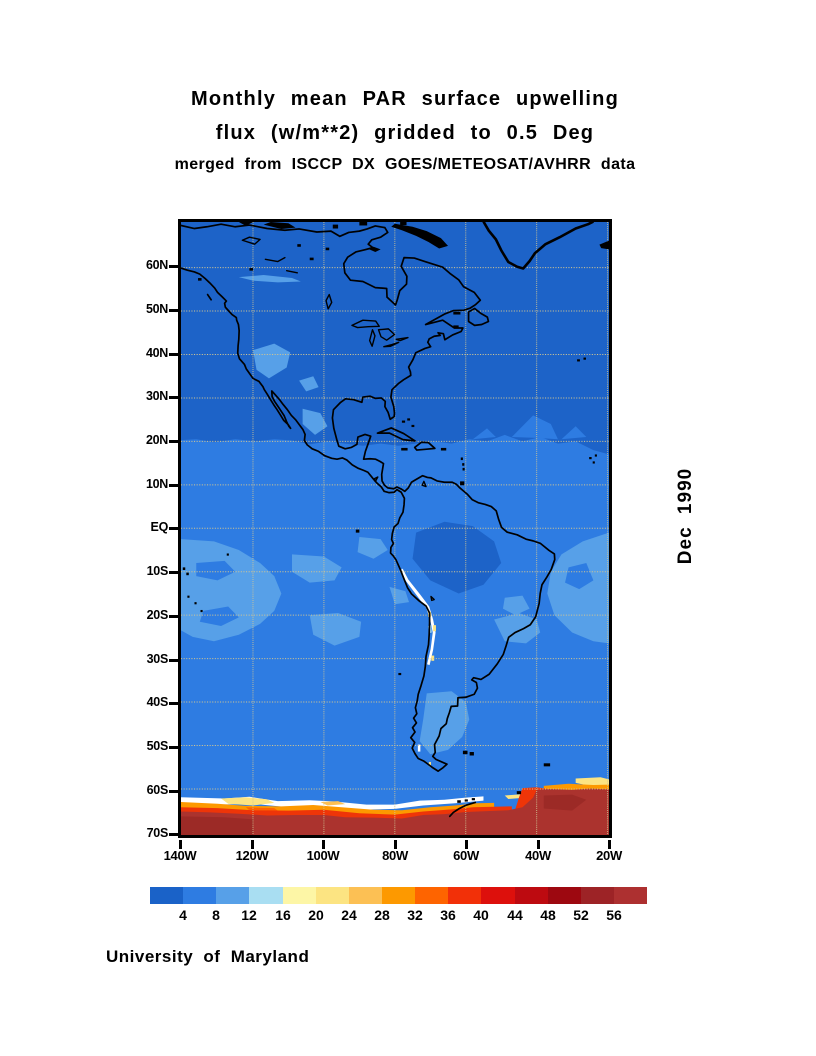 This screenshot has height=1056, width=816. I want to click on lake-nicaragua, so click(376, 479).